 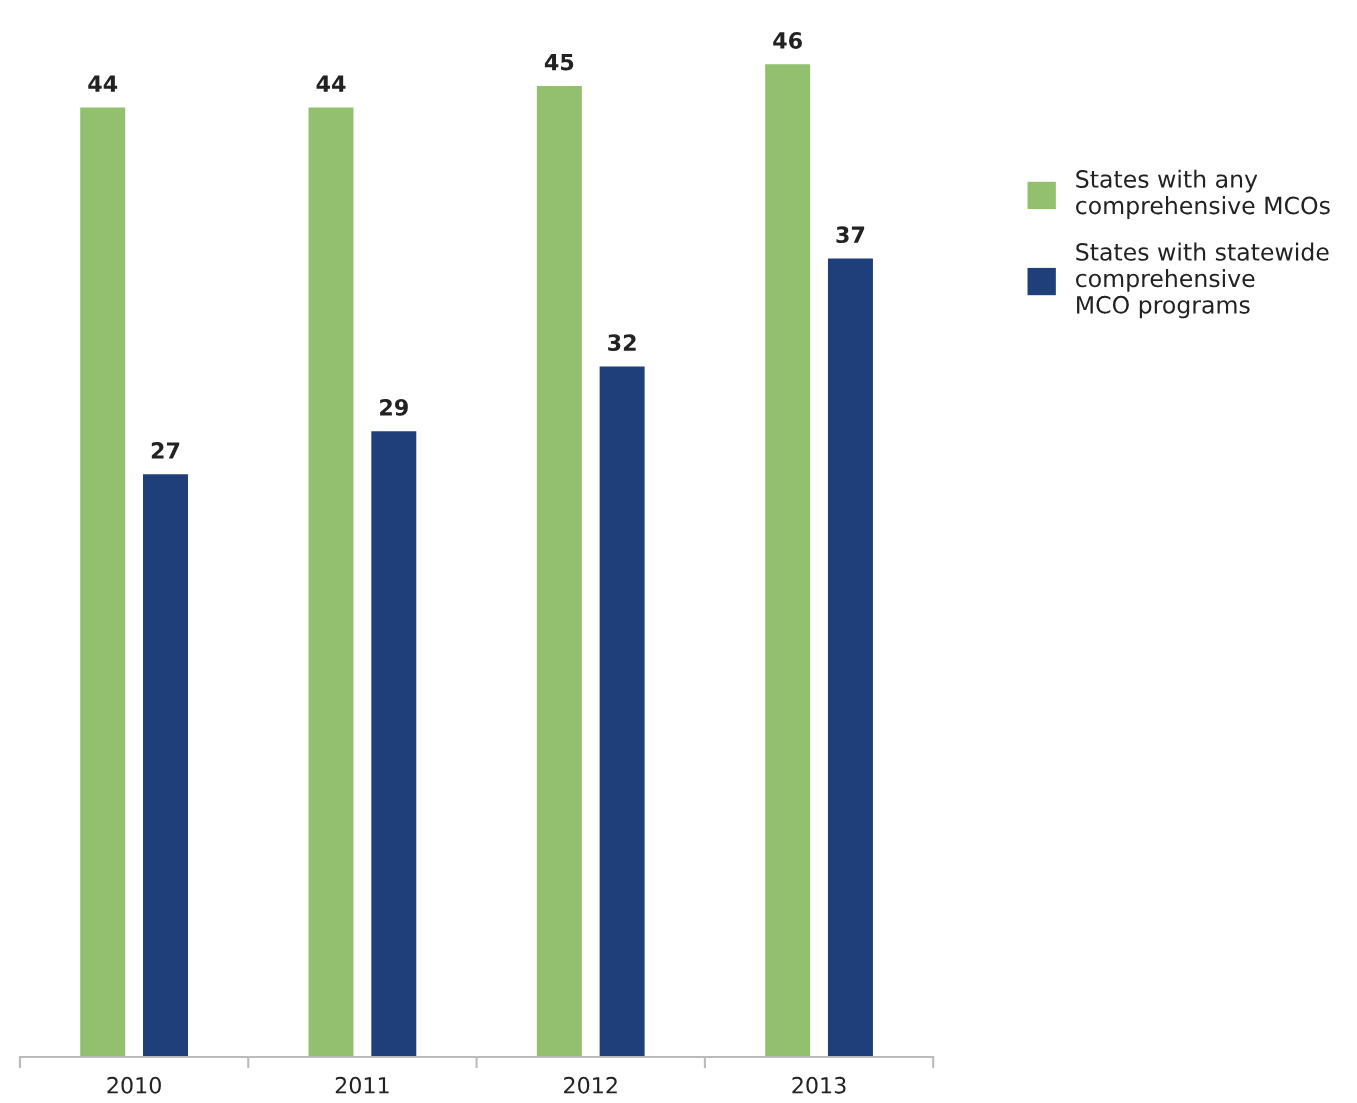 What do you see at coordinates (394, 407) in the screenshot?
I see `data-label: 29` at bounding box center [394, 407].